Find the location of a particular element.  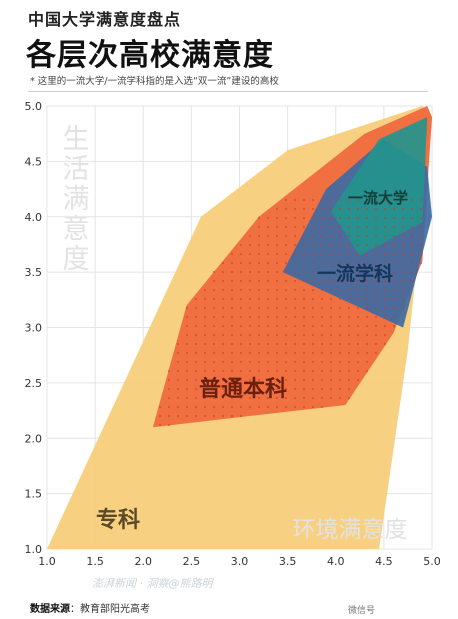

x-tick-label: 4.0 is located at coordinates (336, 561).